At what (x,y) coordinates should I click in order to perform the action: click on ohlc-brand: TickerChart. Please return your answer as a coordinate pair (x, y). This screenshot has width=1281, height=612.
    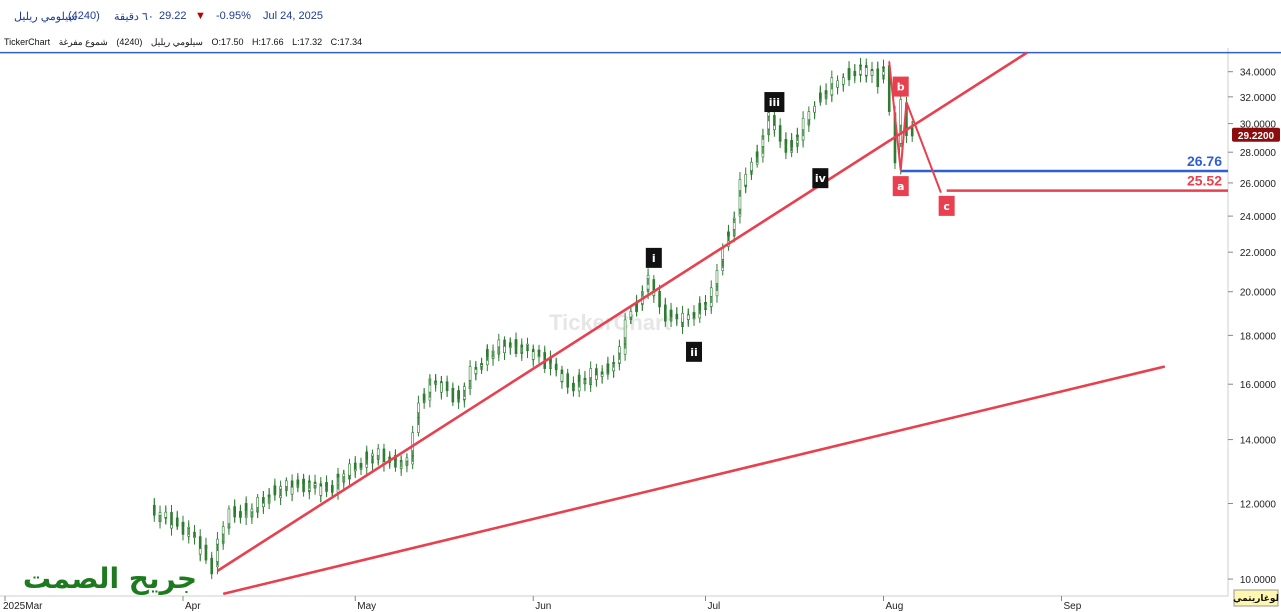
    Looking at the image, I should click on (27, 42).